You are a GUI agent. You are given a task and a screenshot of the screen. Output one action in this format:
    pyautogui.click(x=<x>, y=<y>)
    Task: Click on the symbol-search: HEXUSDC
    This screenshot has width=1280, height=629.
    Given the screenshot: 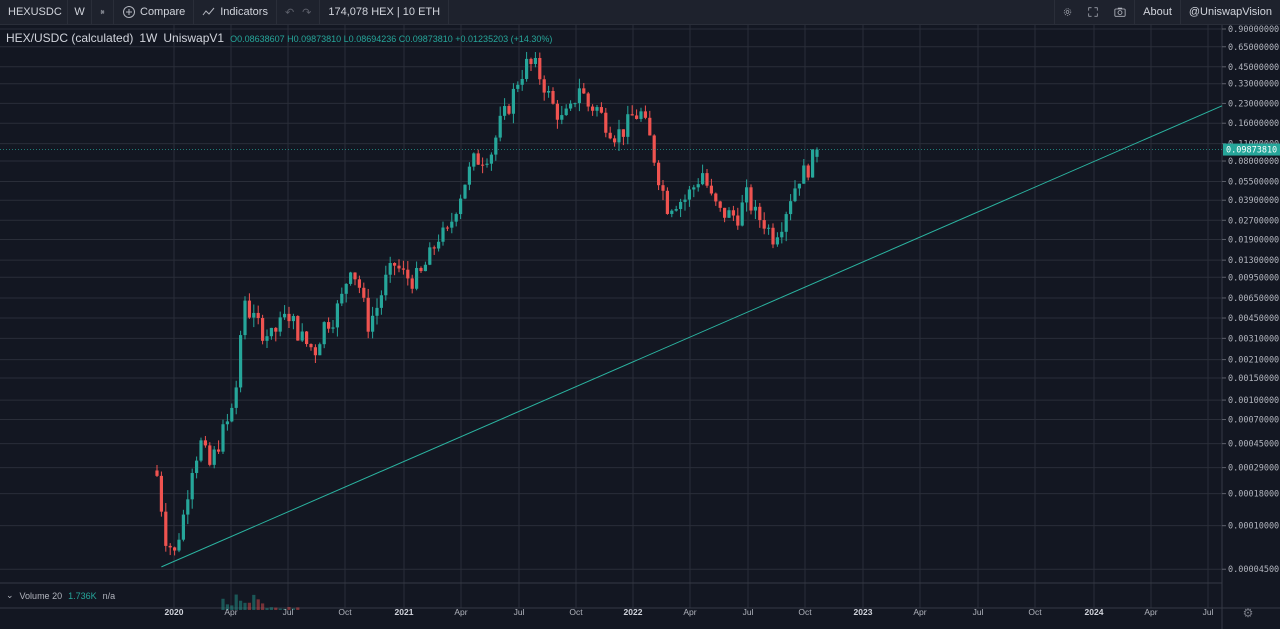 What is the action you would take?
    pyautogui.click(x=34, y=12)
    